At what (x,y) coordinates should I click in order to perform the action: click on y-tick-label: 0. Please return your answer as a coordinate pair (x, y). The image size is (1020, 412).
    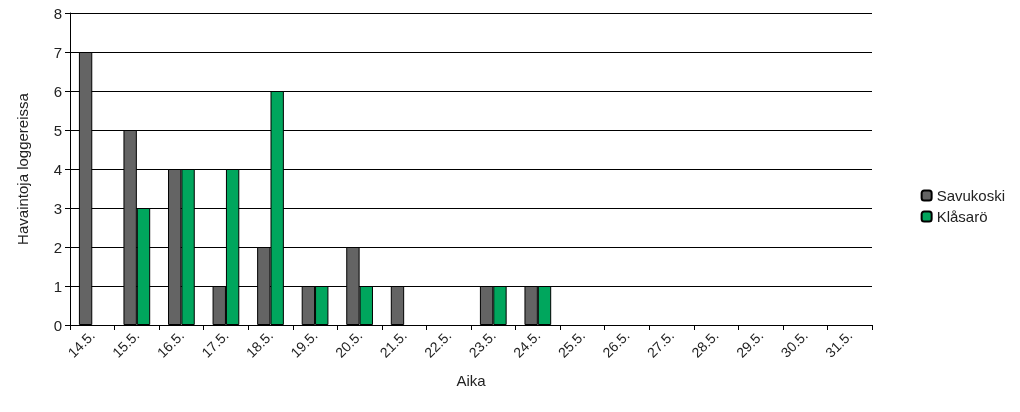
    Looking at the image, I should click on (57, 325).